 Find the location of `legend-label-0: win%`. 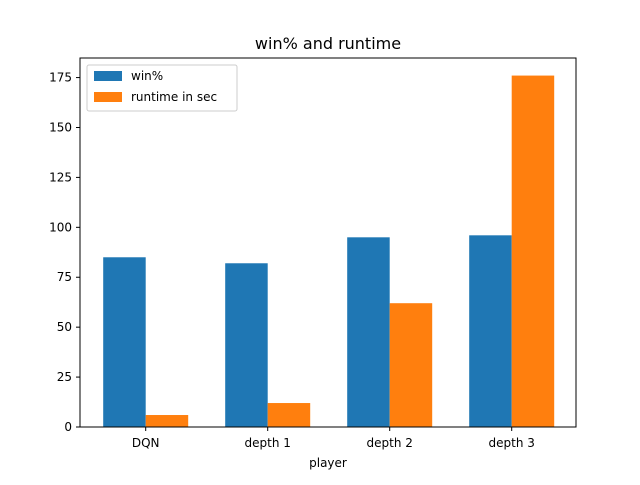

legend-label-0: win% is located at coordinates (147, 76).